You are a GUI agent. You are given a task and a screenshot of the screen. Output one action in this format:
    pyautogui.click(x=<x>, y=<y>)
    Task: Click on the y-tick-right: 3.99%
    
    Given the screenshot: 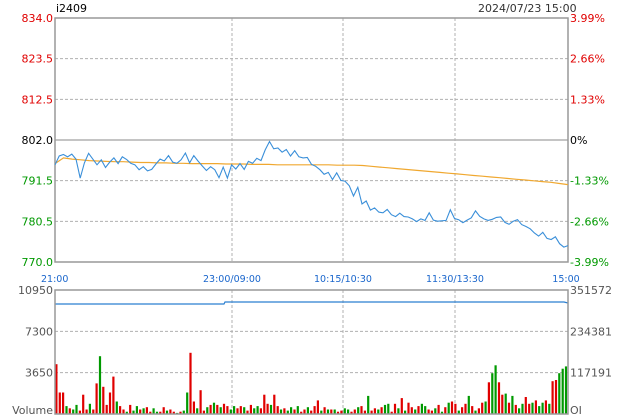 What is the action you would take?
    pyautogui.click(x=587, y=18)
    